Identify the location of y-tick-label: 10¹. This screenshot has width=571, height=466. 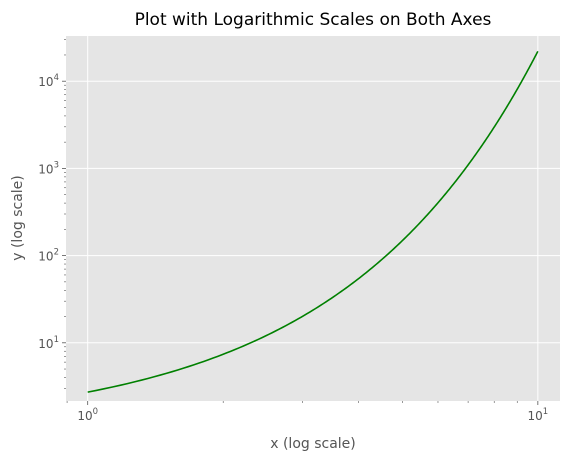
(48, 343).